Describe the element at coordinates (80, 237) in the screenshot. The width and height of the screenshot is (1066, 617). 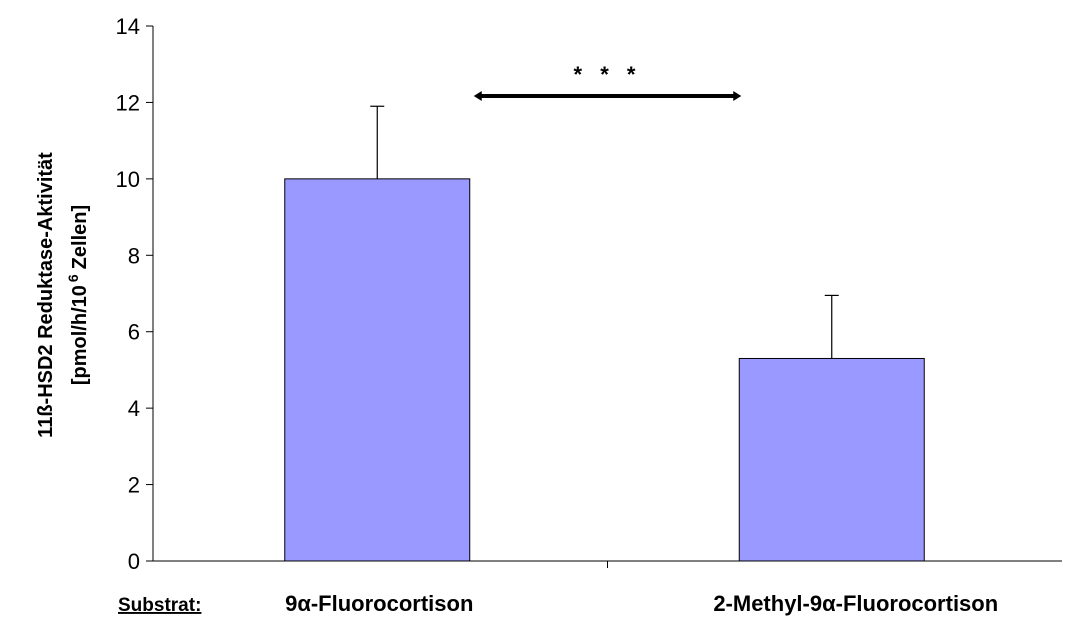
I see `y-axis-label-line2-post: Zellen]` at that location.